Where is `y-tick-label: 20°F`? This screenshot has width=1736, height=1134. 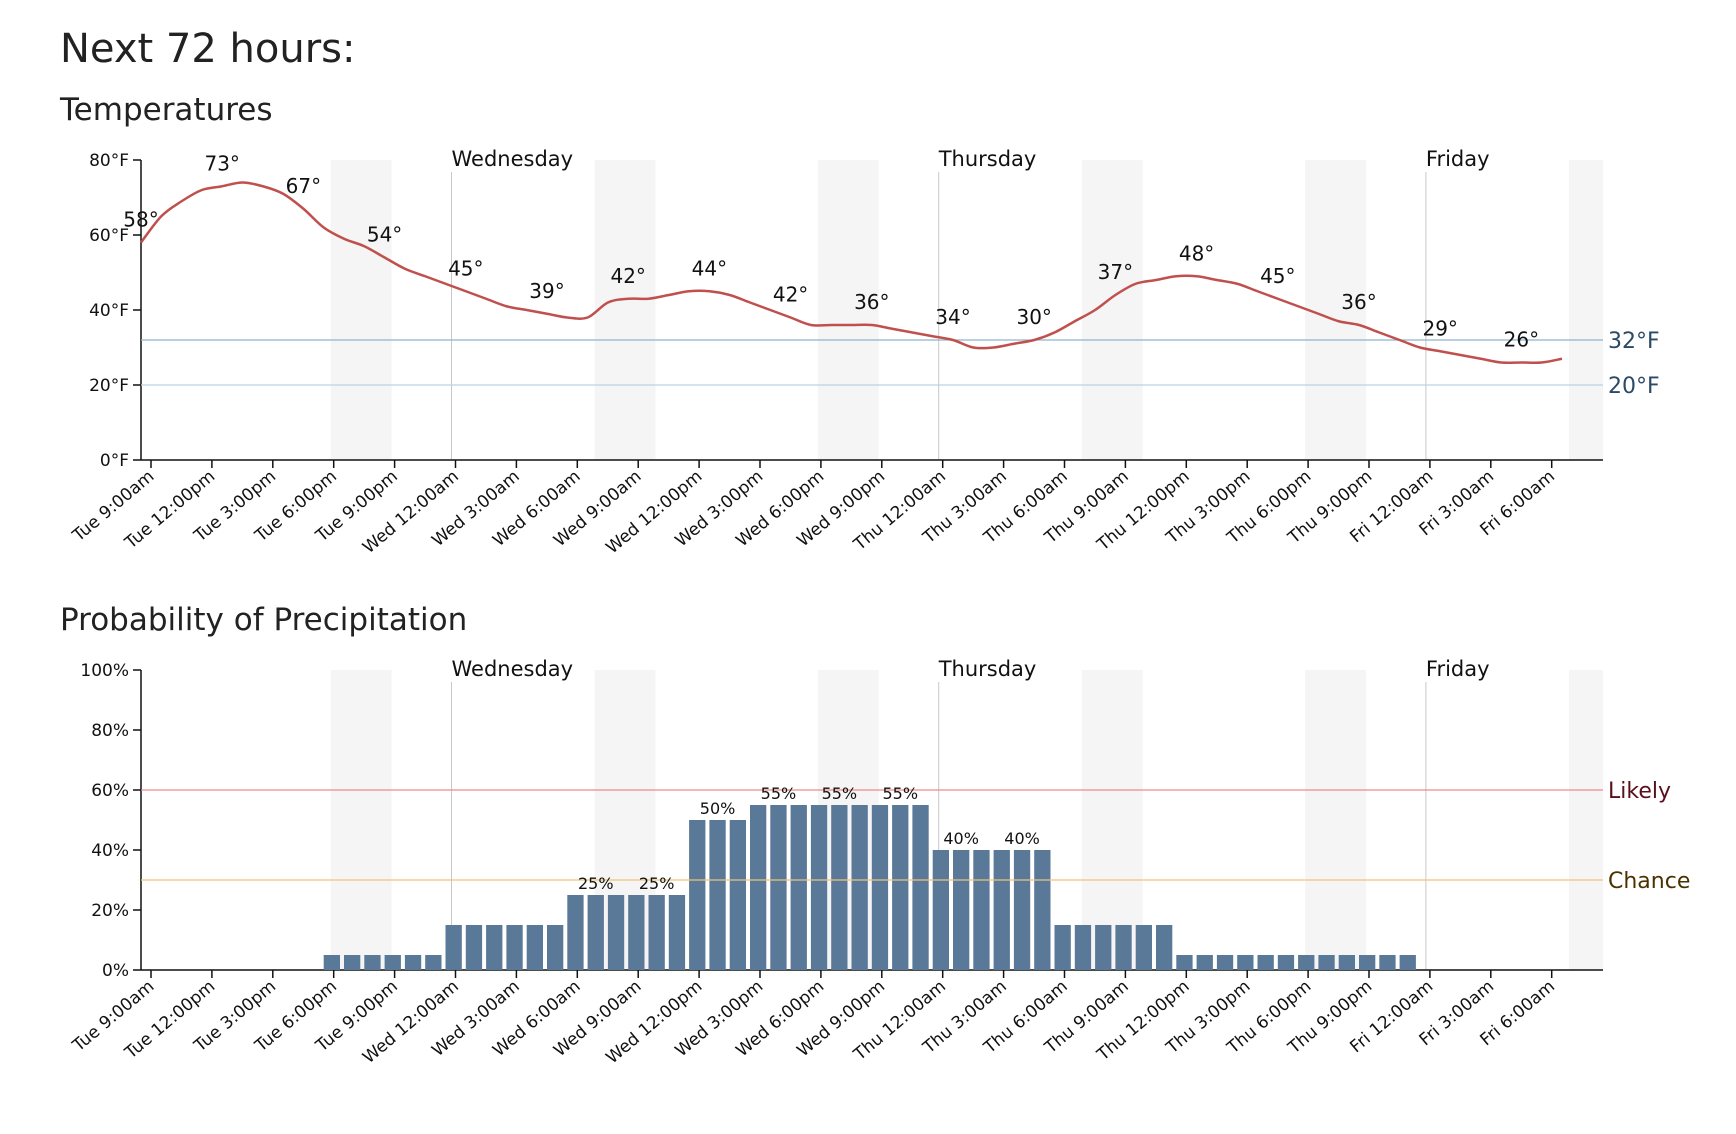 y-tick-label: 20°F is located at coordinates (109, 386).